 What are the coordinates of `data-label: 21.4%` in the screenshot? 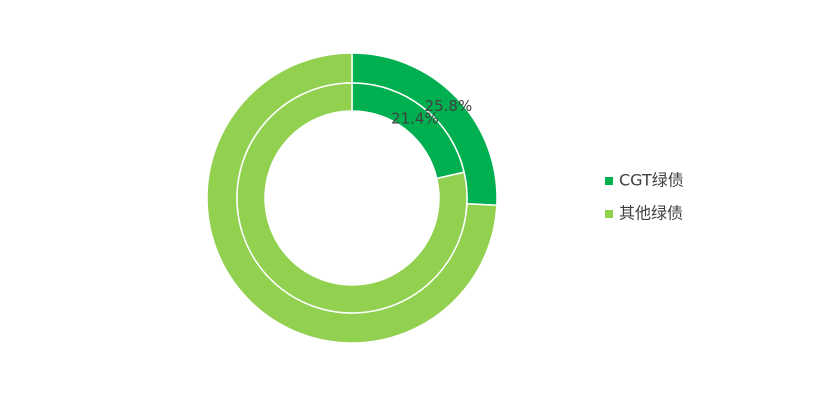 It's located at (415, 118).